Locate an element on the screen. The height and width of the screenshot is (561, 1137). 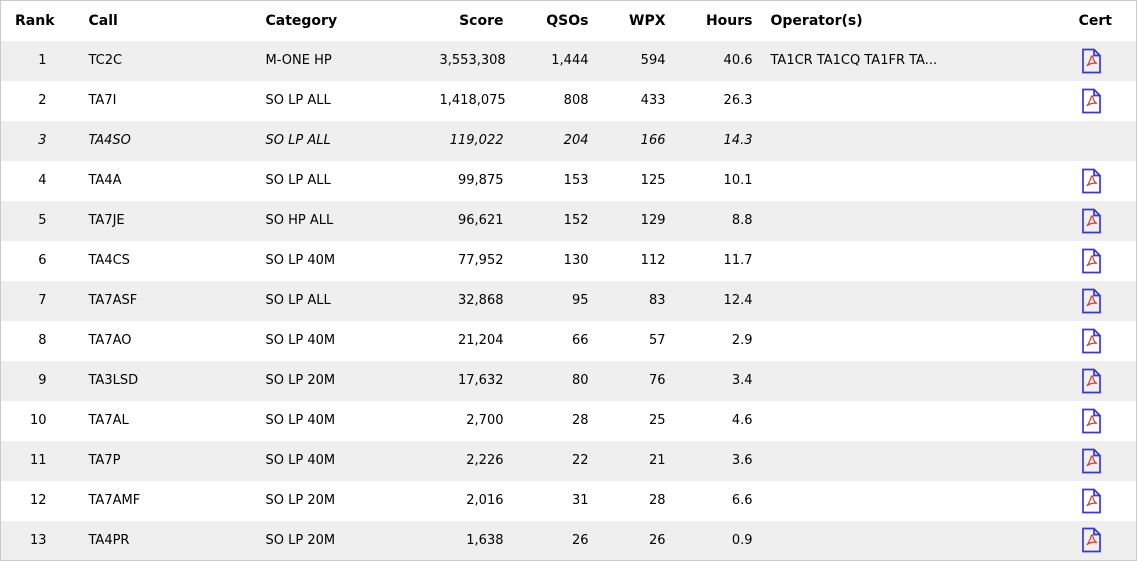
call-cell: TA7AO is located at coordinates (110, 340).